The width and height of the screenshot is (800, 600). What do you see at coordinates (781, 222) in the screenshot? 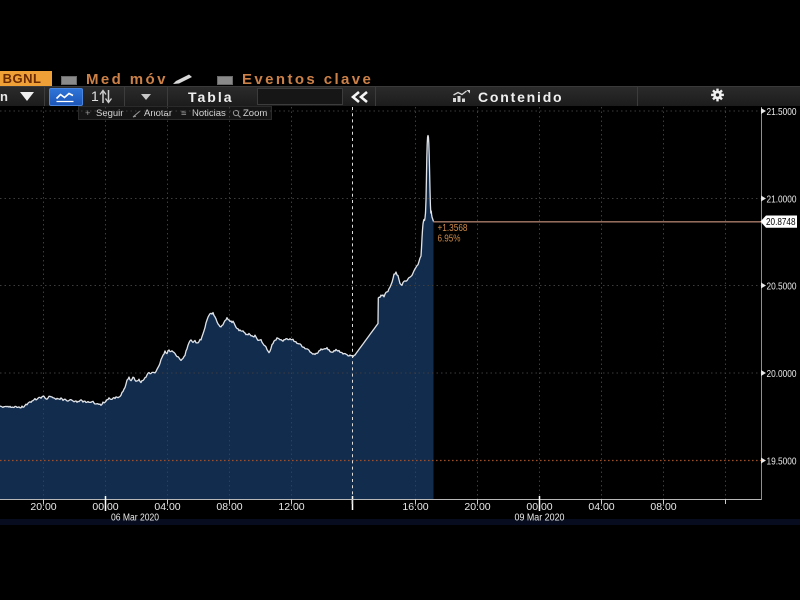
I see `svg-text: 20.8748` at bounding box center [781, 222].